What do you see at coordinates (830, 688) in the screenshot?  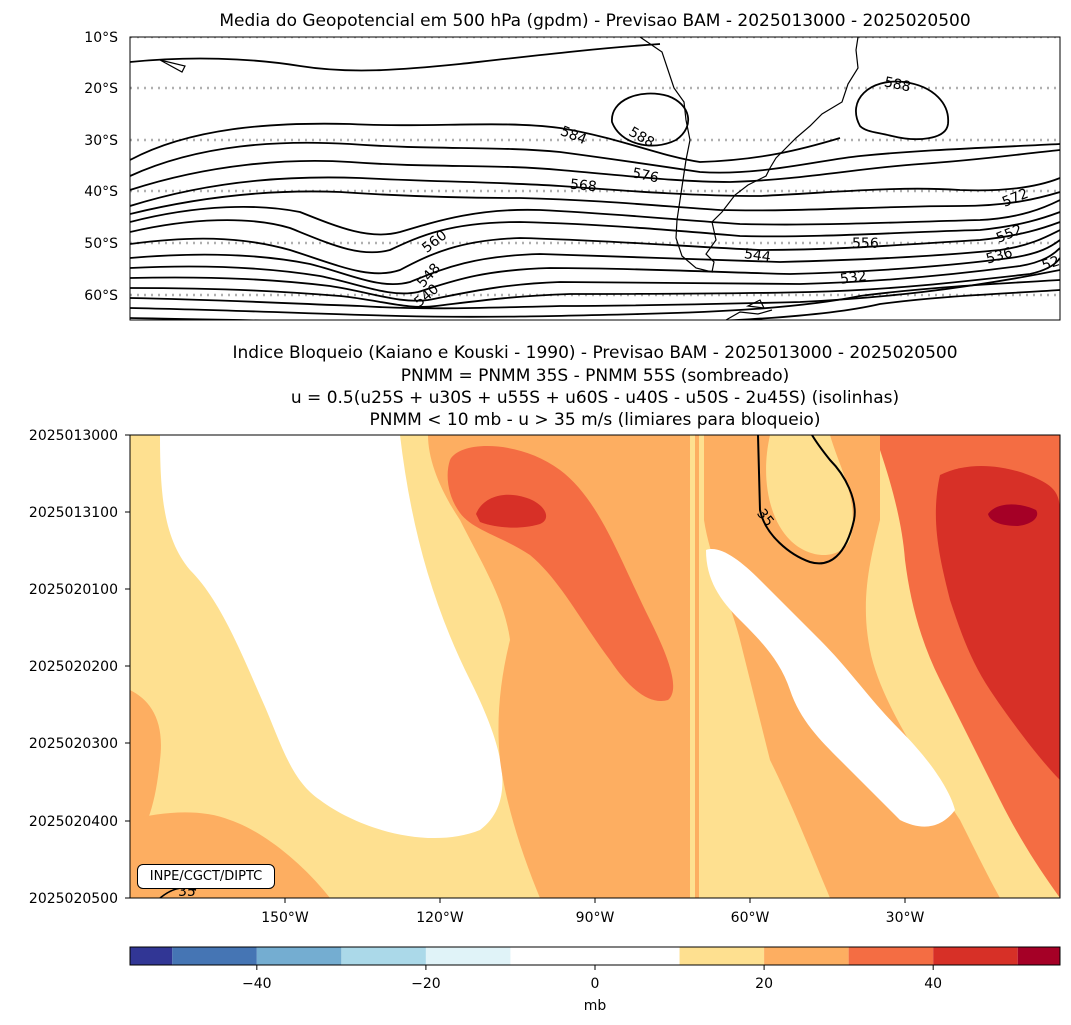 I see `band-below-10-right` at bounding box center [830, 688].